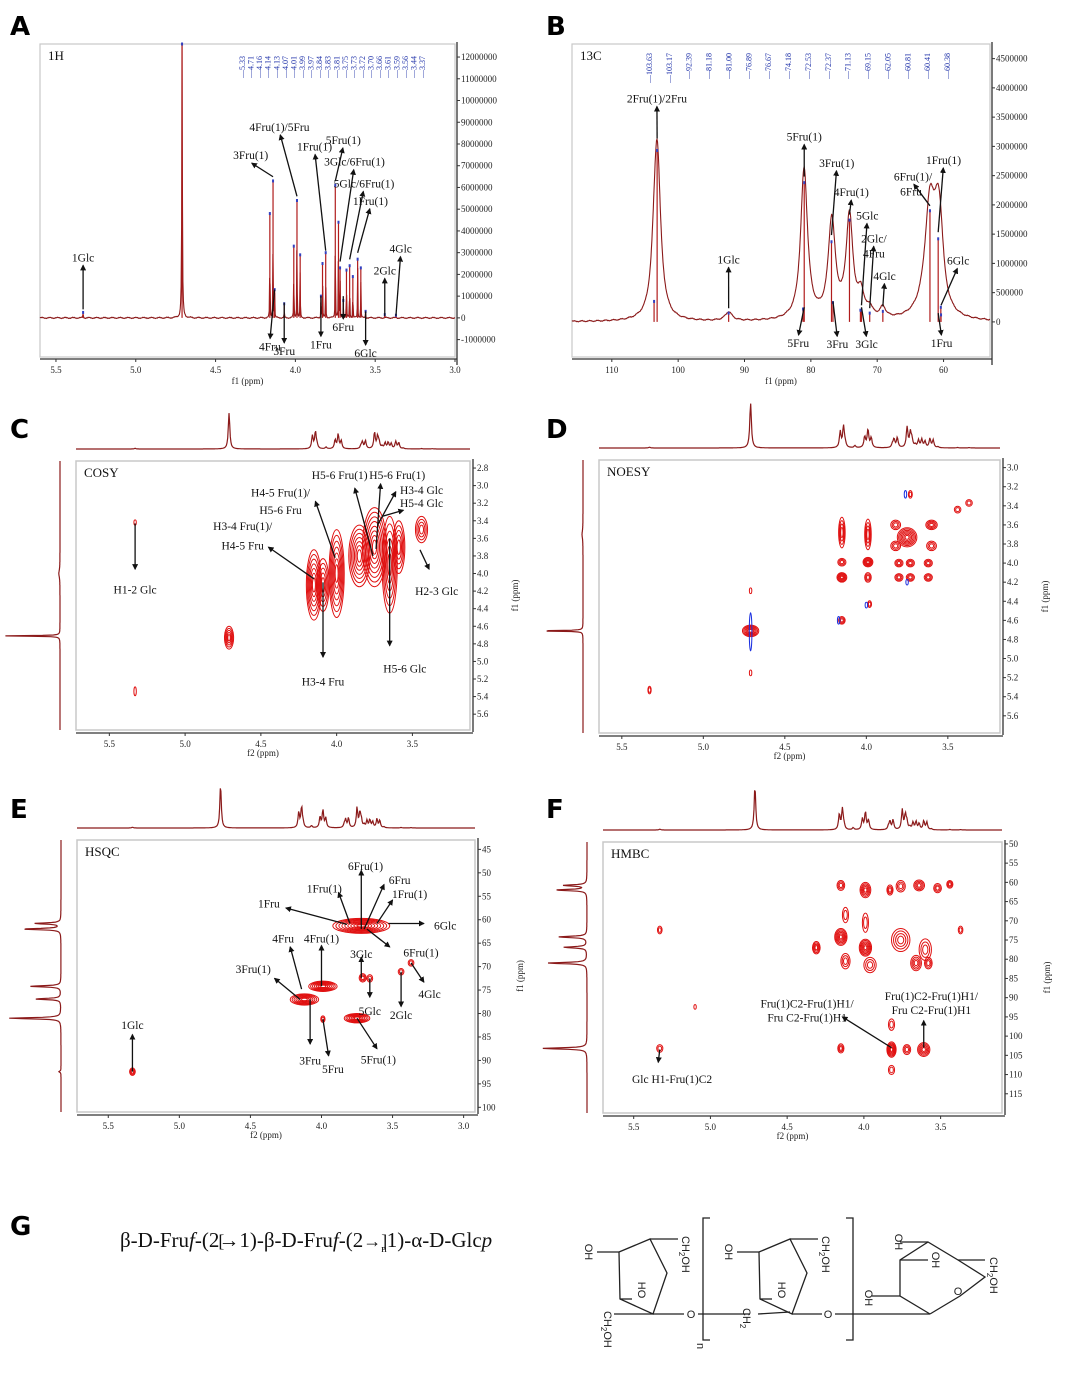  Describe the element at coordinates (1016, 1055) in the screenshot. I see `y-tick-label: 105` at that location.